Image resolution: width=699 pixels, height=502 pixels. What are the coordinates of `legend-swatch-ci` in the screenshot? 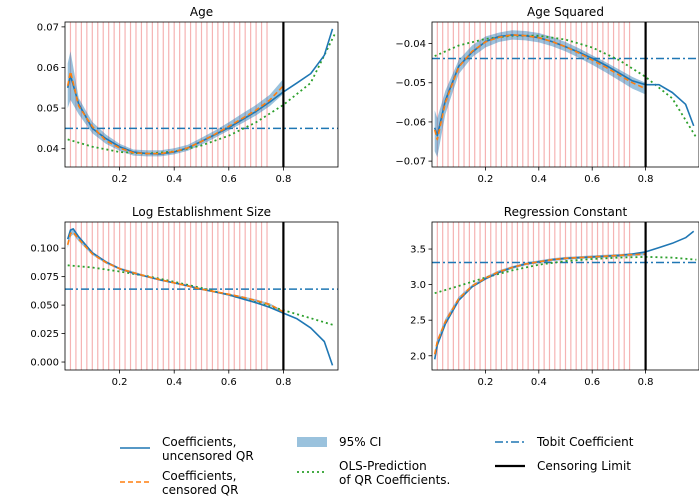 It's located at (312, 442).